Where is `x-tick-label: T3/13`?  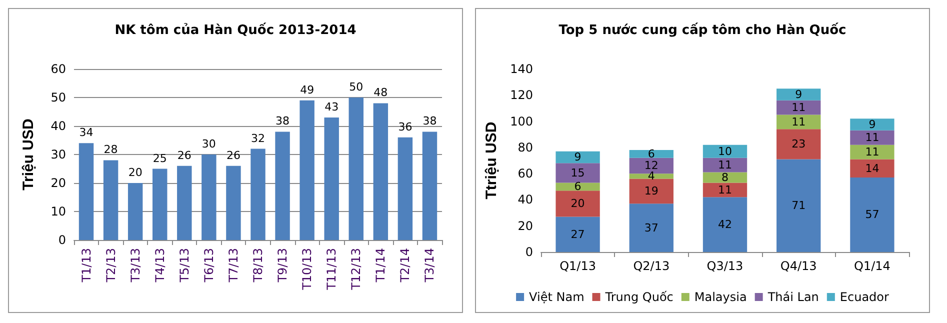
x-tick-label: T3/13 is located at coordinates (135, 266).